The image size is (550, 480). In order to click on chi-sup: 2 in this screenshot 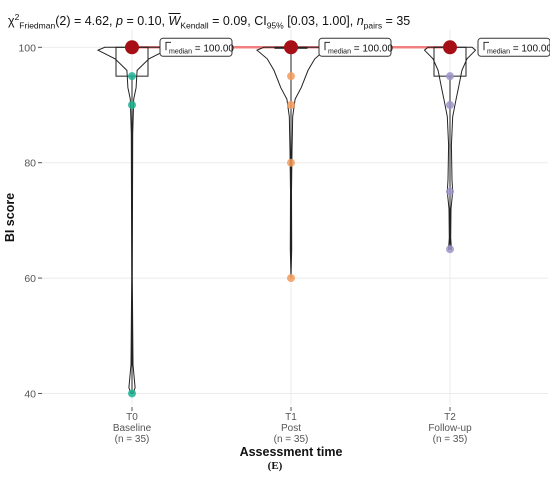, I will do `click(17, 17)`.